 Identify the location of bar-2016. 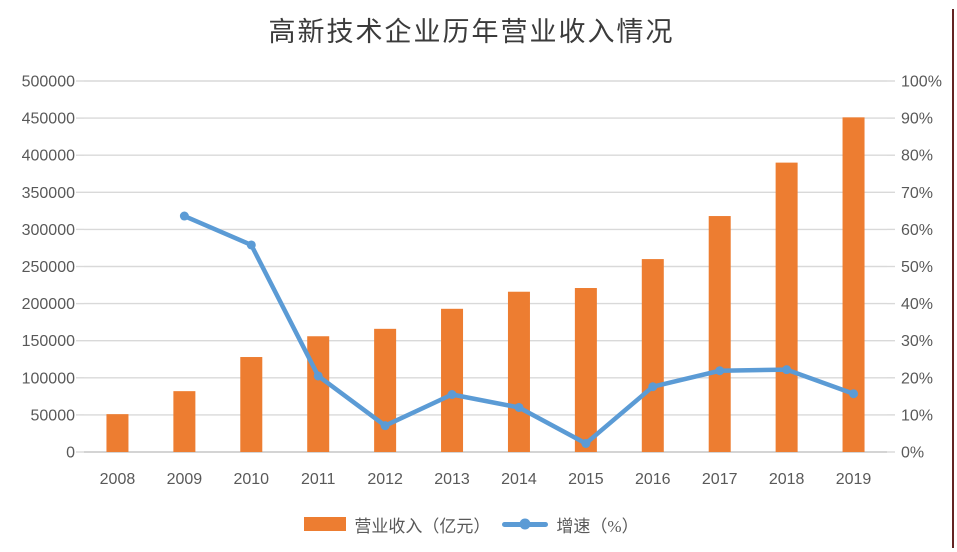
(652, 355).